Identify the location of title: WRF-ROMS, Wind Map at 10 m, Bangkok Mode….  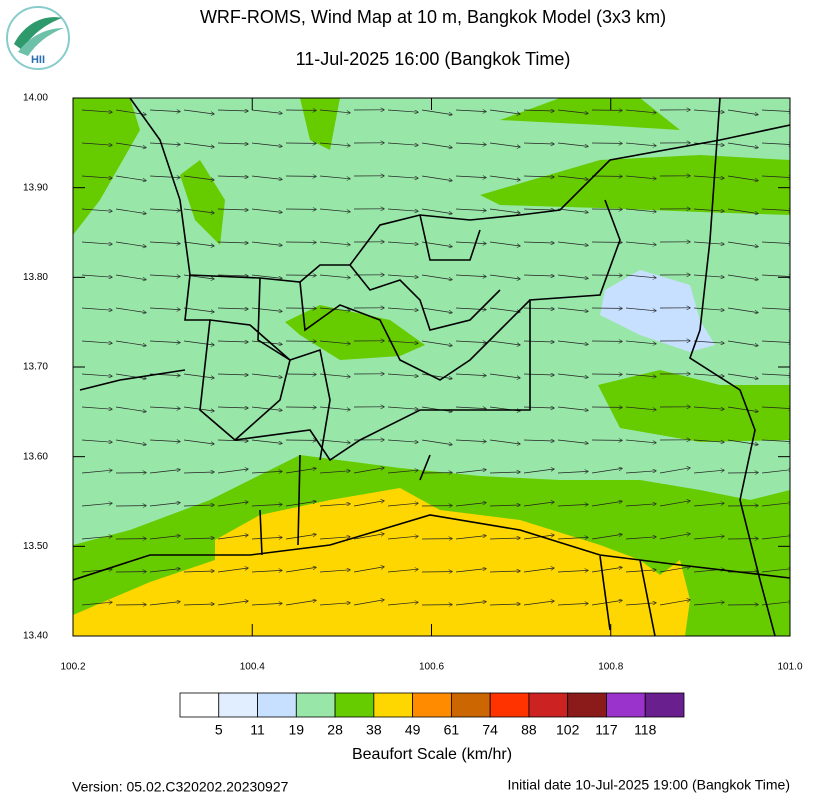
(433, 17).